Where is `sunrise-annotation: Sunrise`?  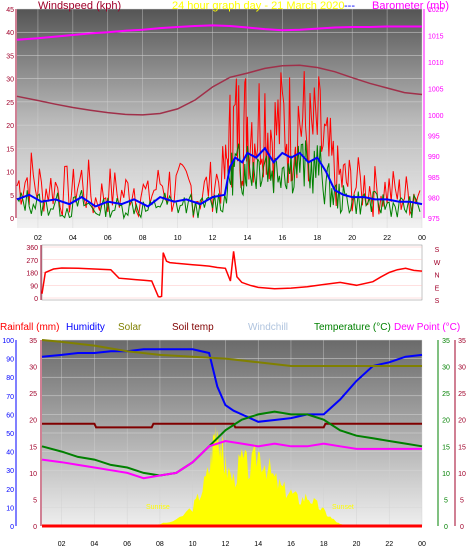 sunrise-annotation: Sunrise is located at coordinates (158, 507).